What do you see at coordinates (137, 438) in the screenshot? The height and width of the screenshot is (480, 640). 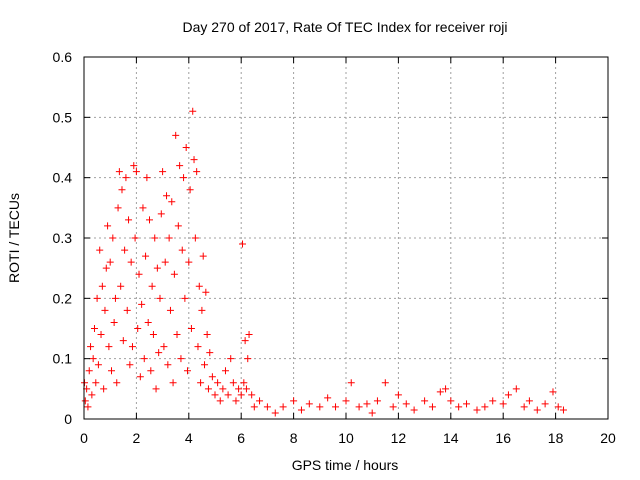 I see `x-tick-label: 2` at bounding box center [137, 438].